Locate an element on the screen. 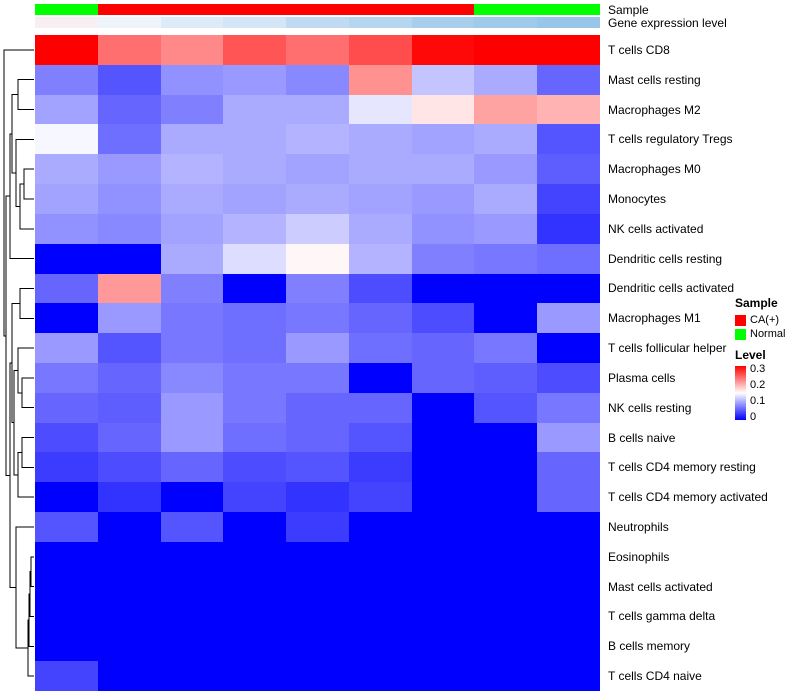 Image resolution: width=800 pixels, height=700 pixels. sample-legend: Sample CA(+) Normal is located at coordinates (760, 319).